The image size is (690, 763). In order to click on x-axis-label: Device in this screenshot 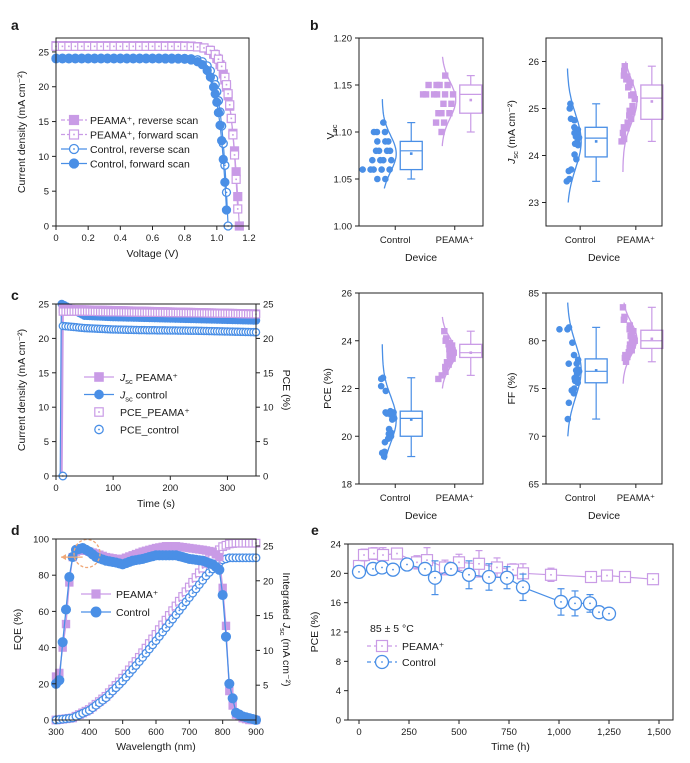, I will do `click(604, 516)`.